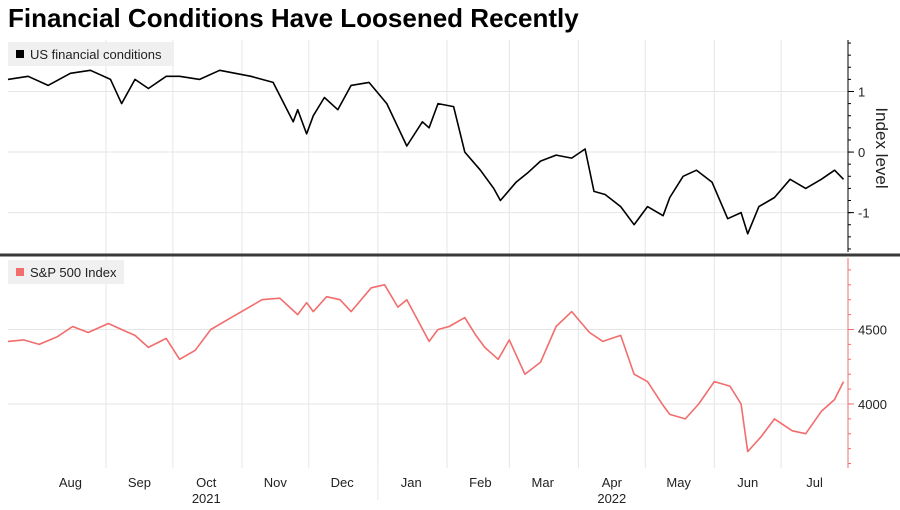  Describe the element at coordinates (206, 482) in the screenshot. I see `x-tick-label: Oct` at that location.